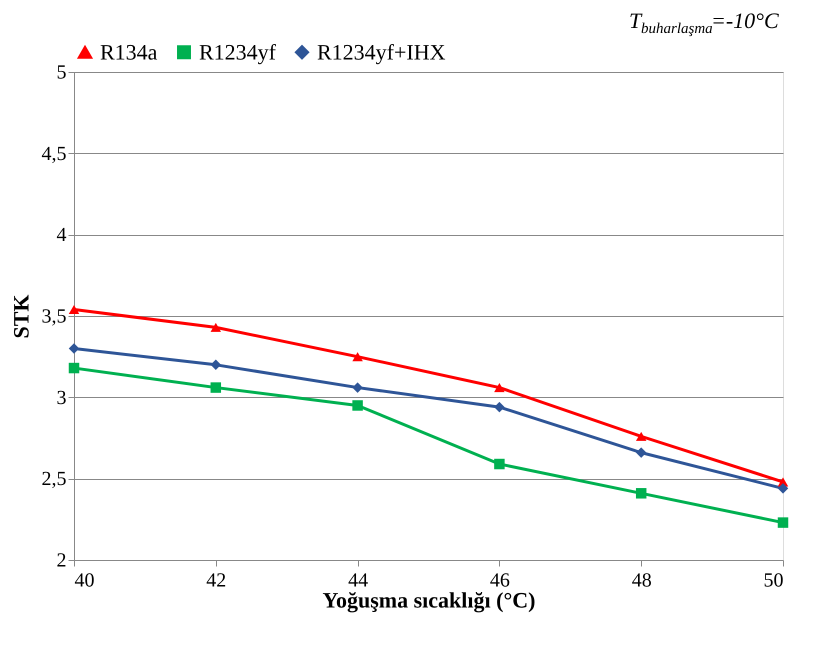 This screenshot has height=648, width=834. I want to click on y-tick-label: 4, so click(61, 235).